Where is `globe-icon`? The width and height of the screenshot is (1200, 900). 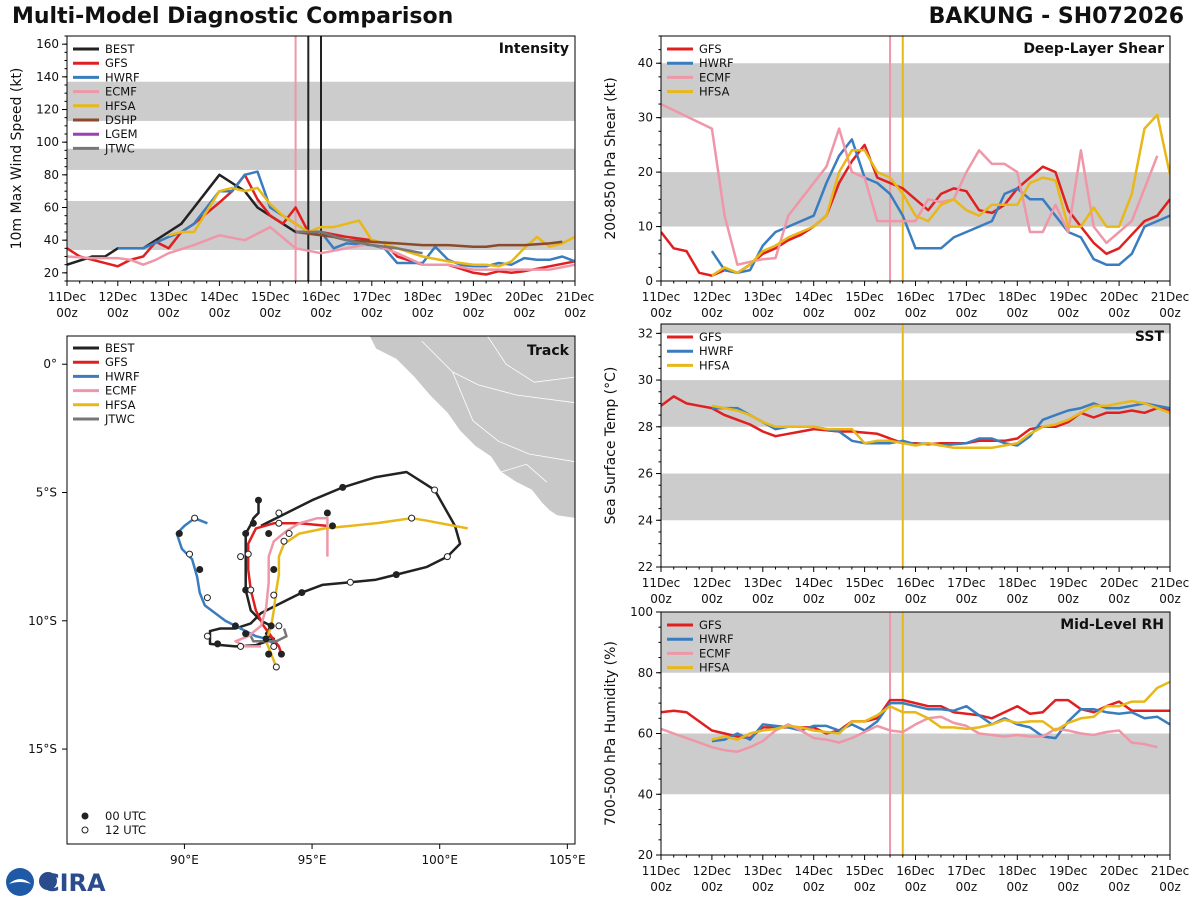
globe-icon is located at coordinates (48, 881).